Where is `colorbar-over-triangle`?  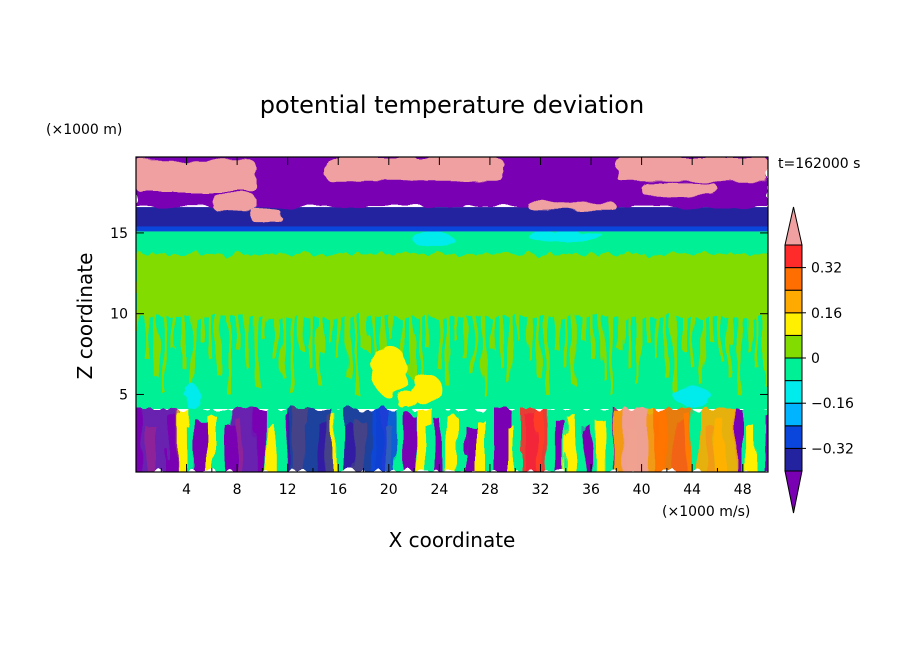 colorbar-over-triangle is located at coordinates (793, 226).